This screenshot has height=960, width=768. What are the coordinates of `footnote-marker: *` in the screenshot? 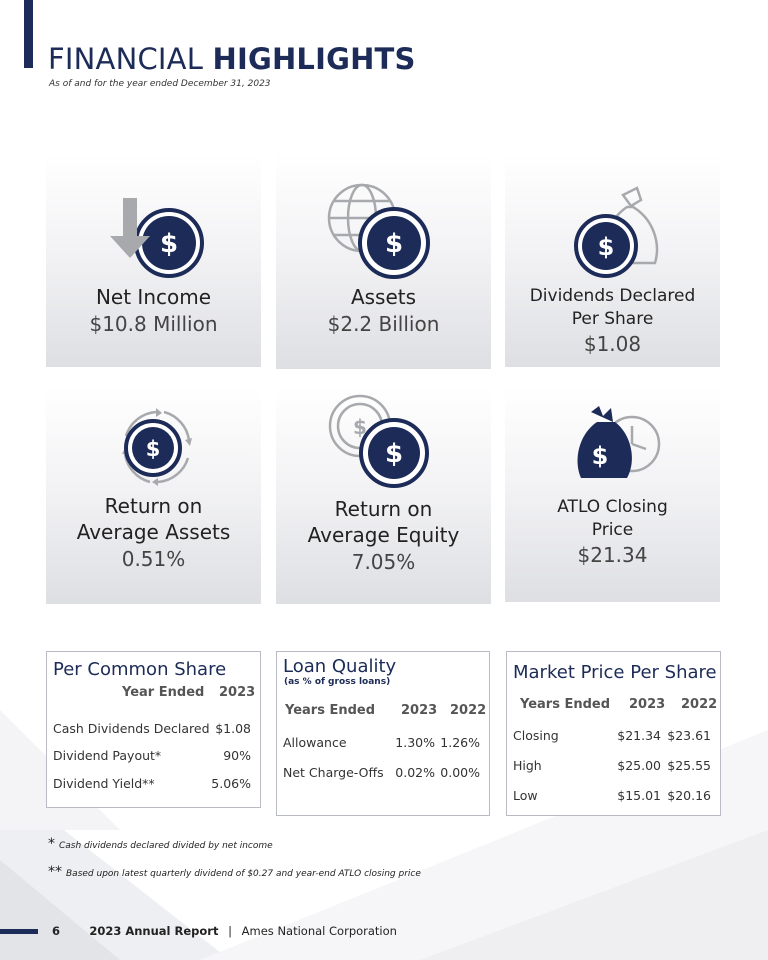 It's located at (51, 844).